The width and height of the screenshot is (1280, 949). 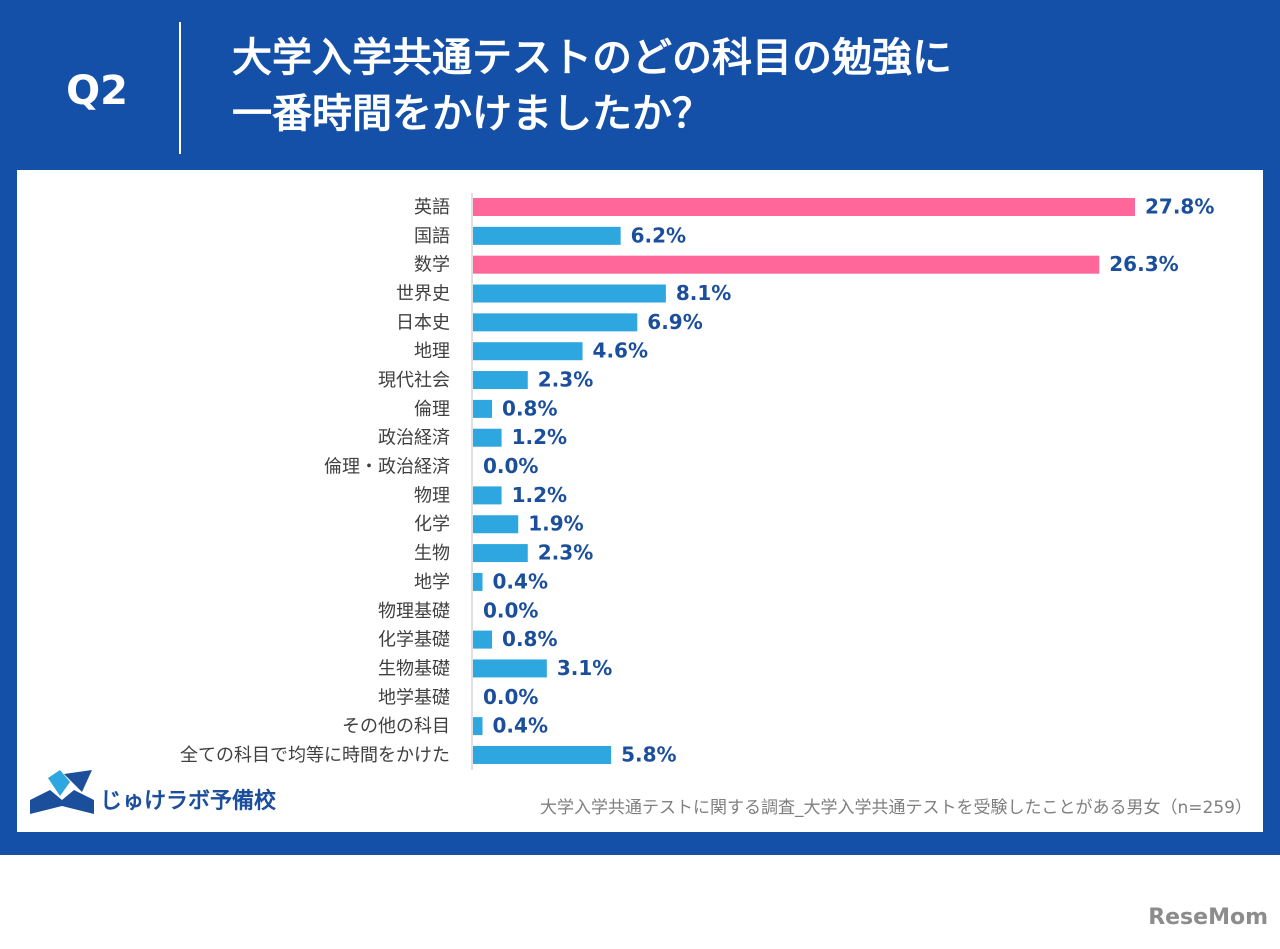 What do you see at coordinates (62, 792) in the screenshot?
I see `logo-icon` at bounding box center [62, 792].